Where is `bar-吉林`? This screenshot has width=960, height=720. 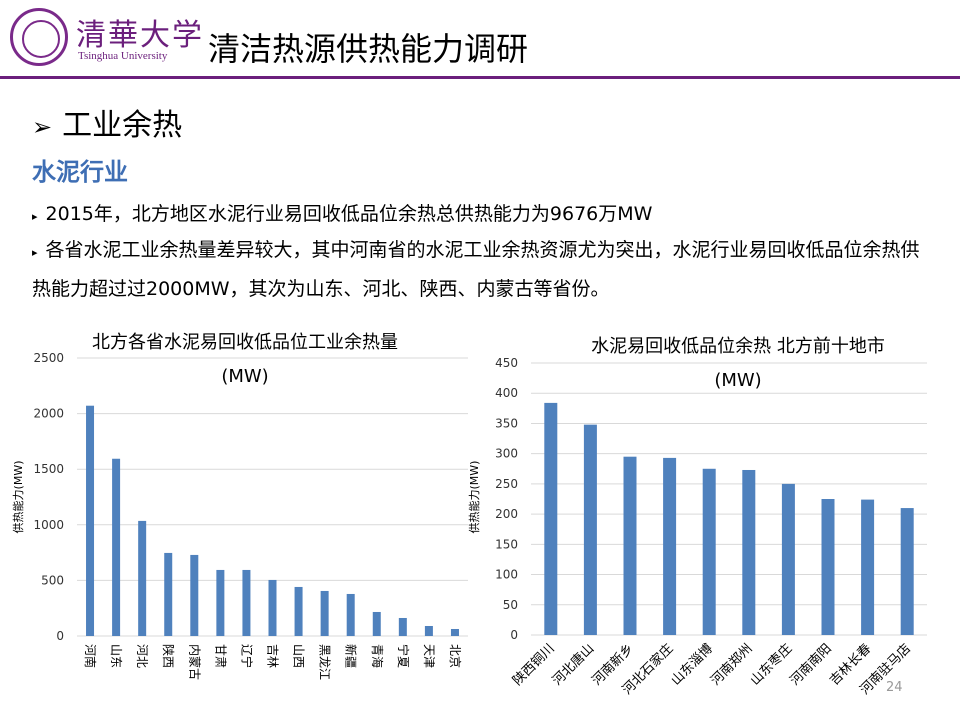
bar-吉林 is located at coordinates (272, 607).